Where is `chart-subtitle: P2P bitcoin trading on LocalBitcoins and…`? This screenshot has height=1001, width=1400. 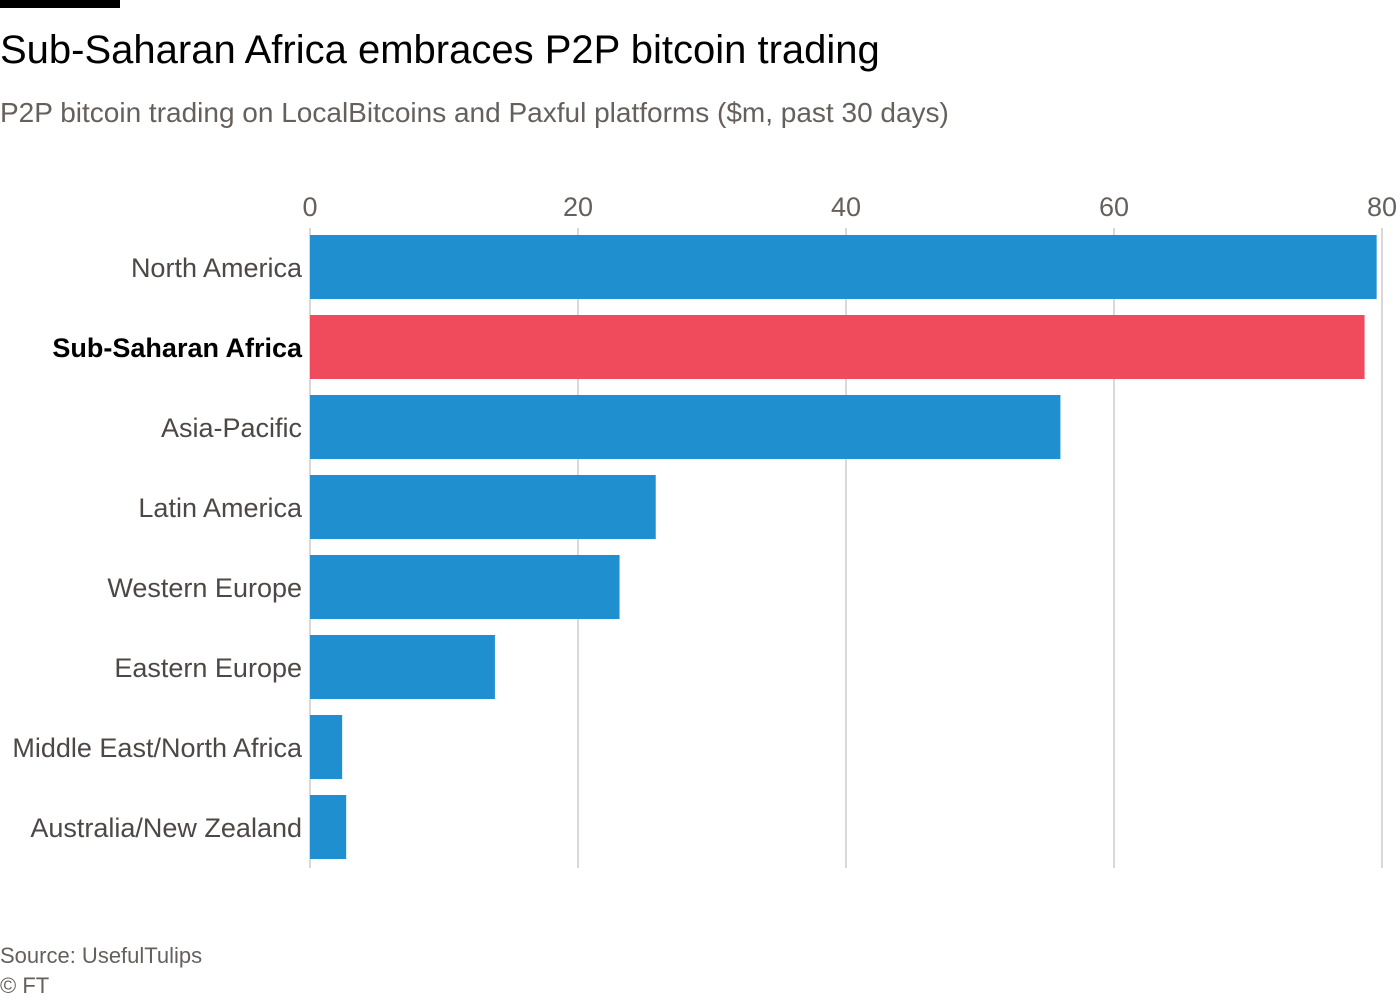 chart-subtitle: P2P bitcoin trading on LocalBitcoins and… is located at coordinates (474, 112).